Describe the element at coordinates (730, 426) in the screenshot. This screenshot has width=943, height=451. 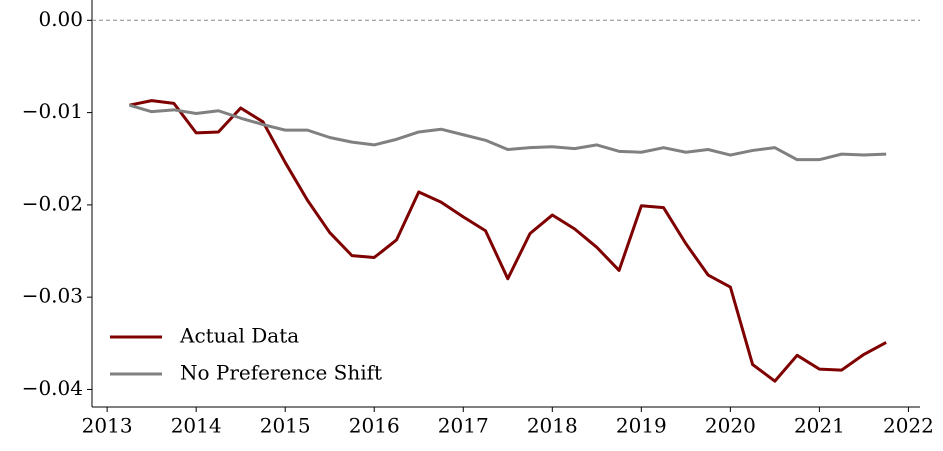
I see `x-tick-label: 2020` at that location.